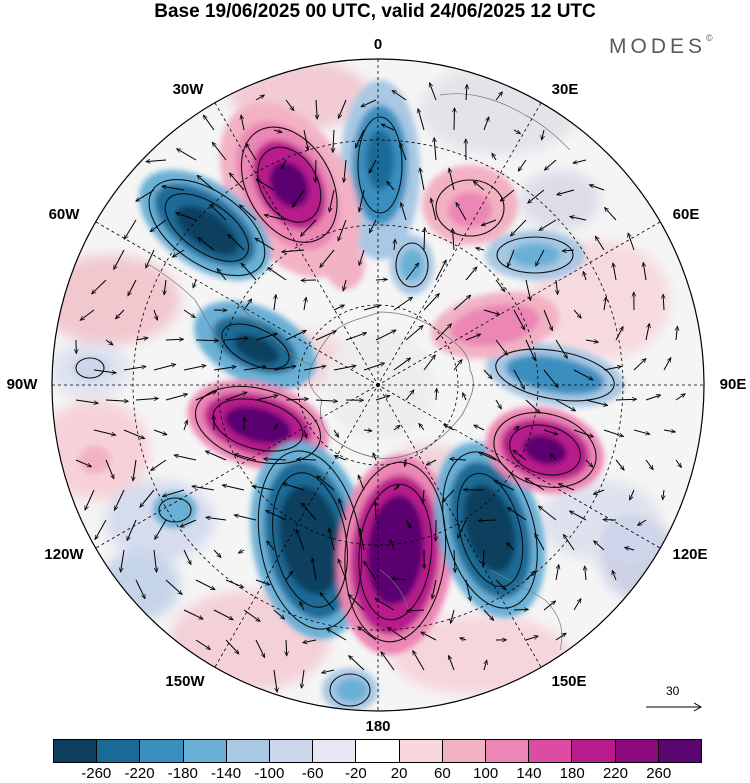 The height and width of the screenshot is (783, 750). What do you see at coordinates (486, 773) in the screenshot?
I see `colorbar-tick-label: 100` at bounding box center [486, 773].